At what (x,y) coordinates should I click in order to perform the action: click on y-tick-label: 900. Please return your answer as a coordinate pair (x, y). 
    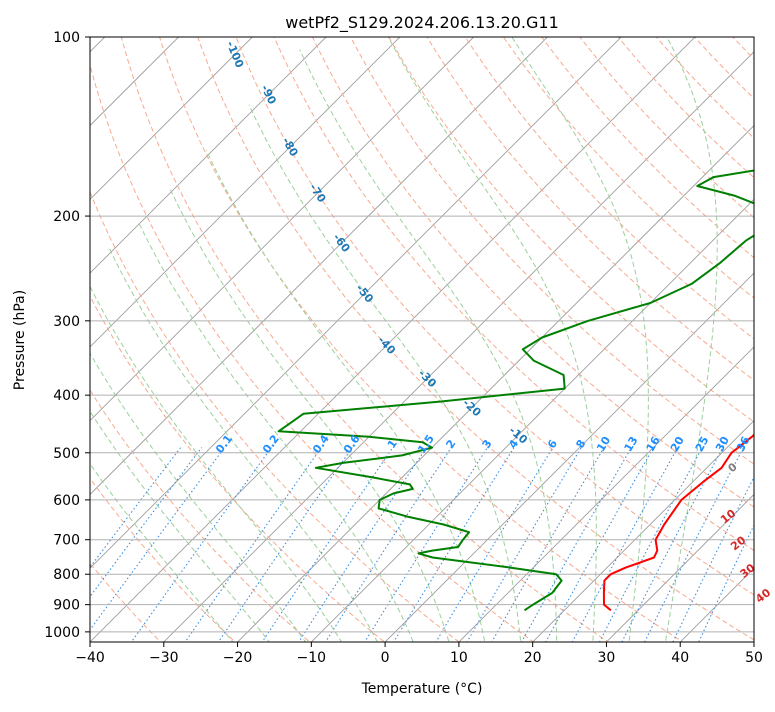
    Looking at the image, I should click on (66, 606).